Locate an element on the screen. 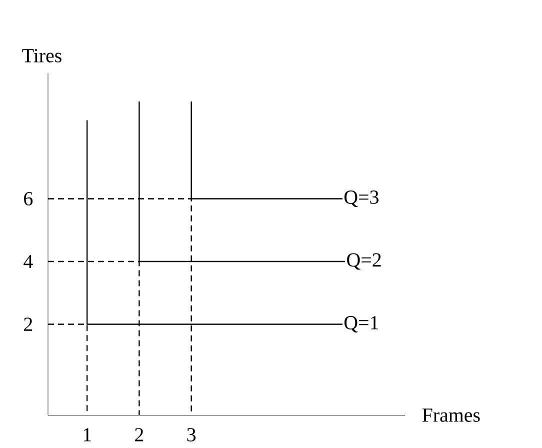 Image resolution: width=542 pixels, height=448 pixels. series-label: Q=2 is located at coordinates (364, 261).